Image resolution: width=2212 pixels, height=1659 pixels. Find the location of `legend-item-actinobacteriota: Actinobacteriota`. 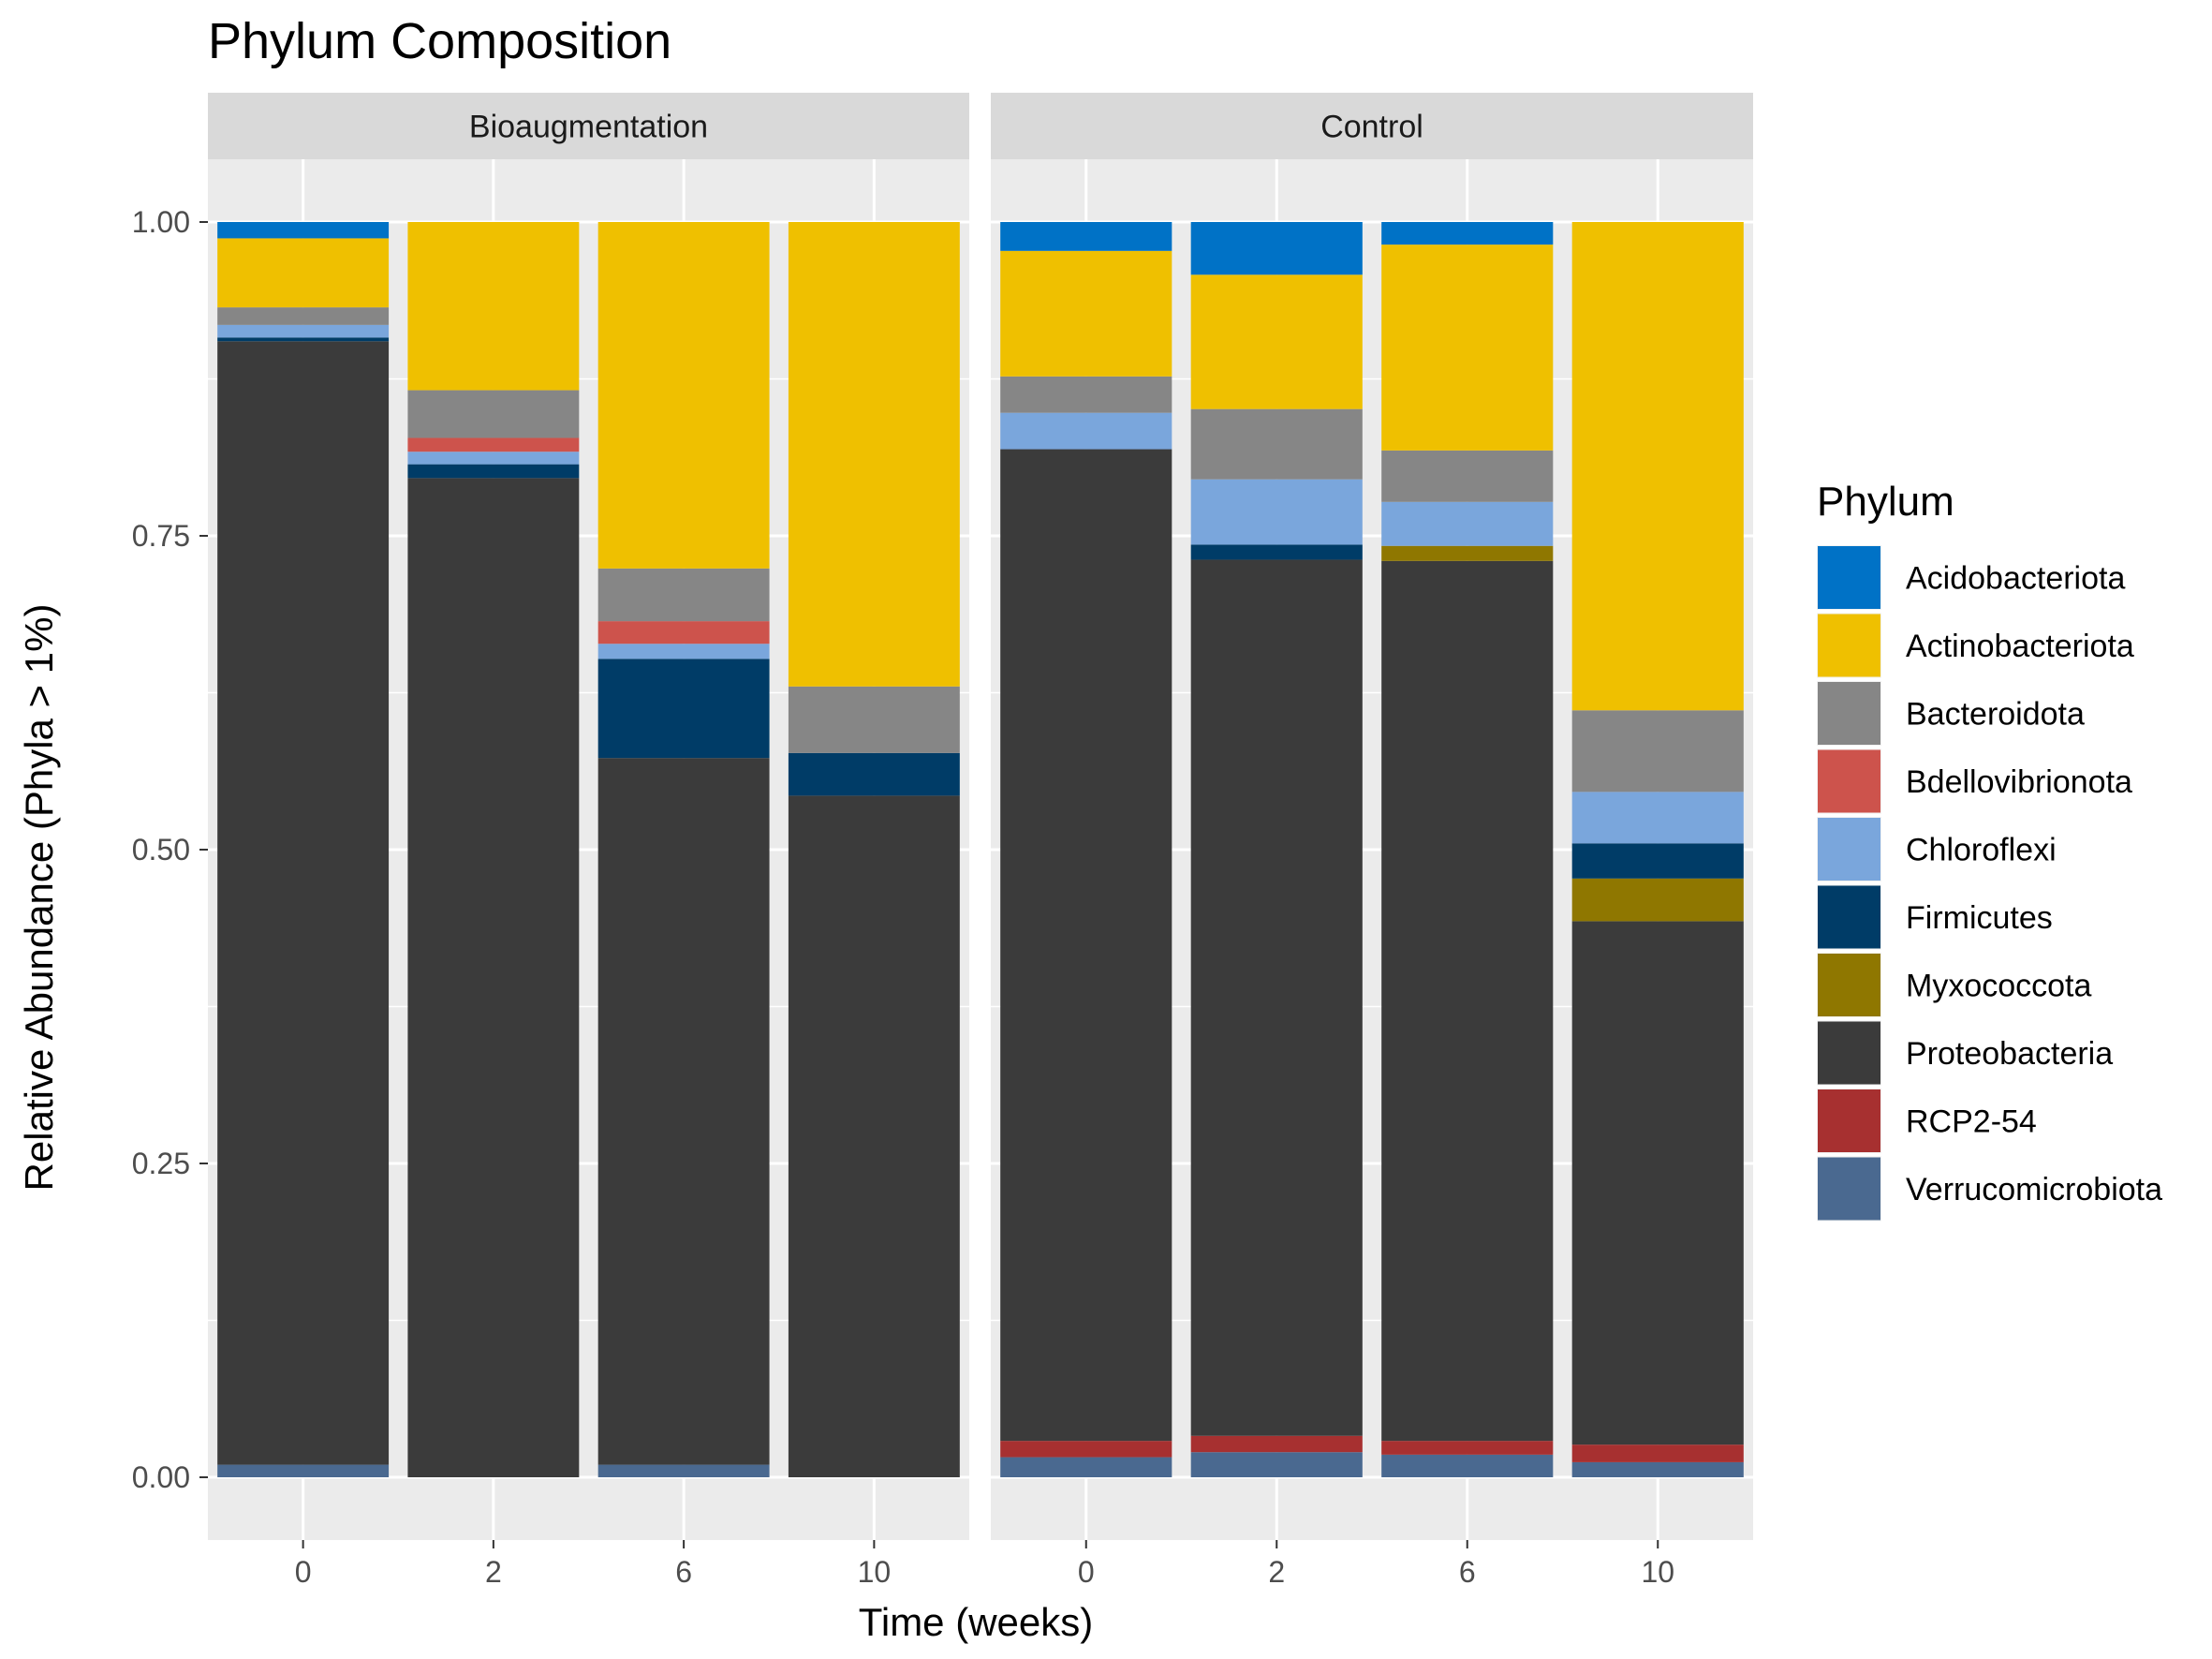

legend-item-actinobacteriota: Actinobacteriota is located at coordinates (1975, 645).